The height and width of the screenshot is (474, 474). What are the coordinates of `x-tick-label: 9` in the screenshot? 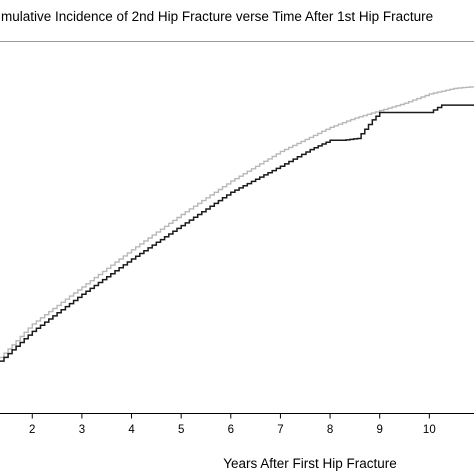 It's located at (379, 430).